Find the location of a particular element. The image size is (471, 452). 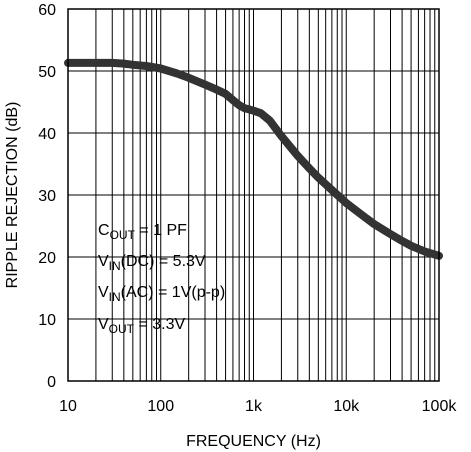

annotation-vin-ac-subscript: IN is located at coordinates (115, 297).